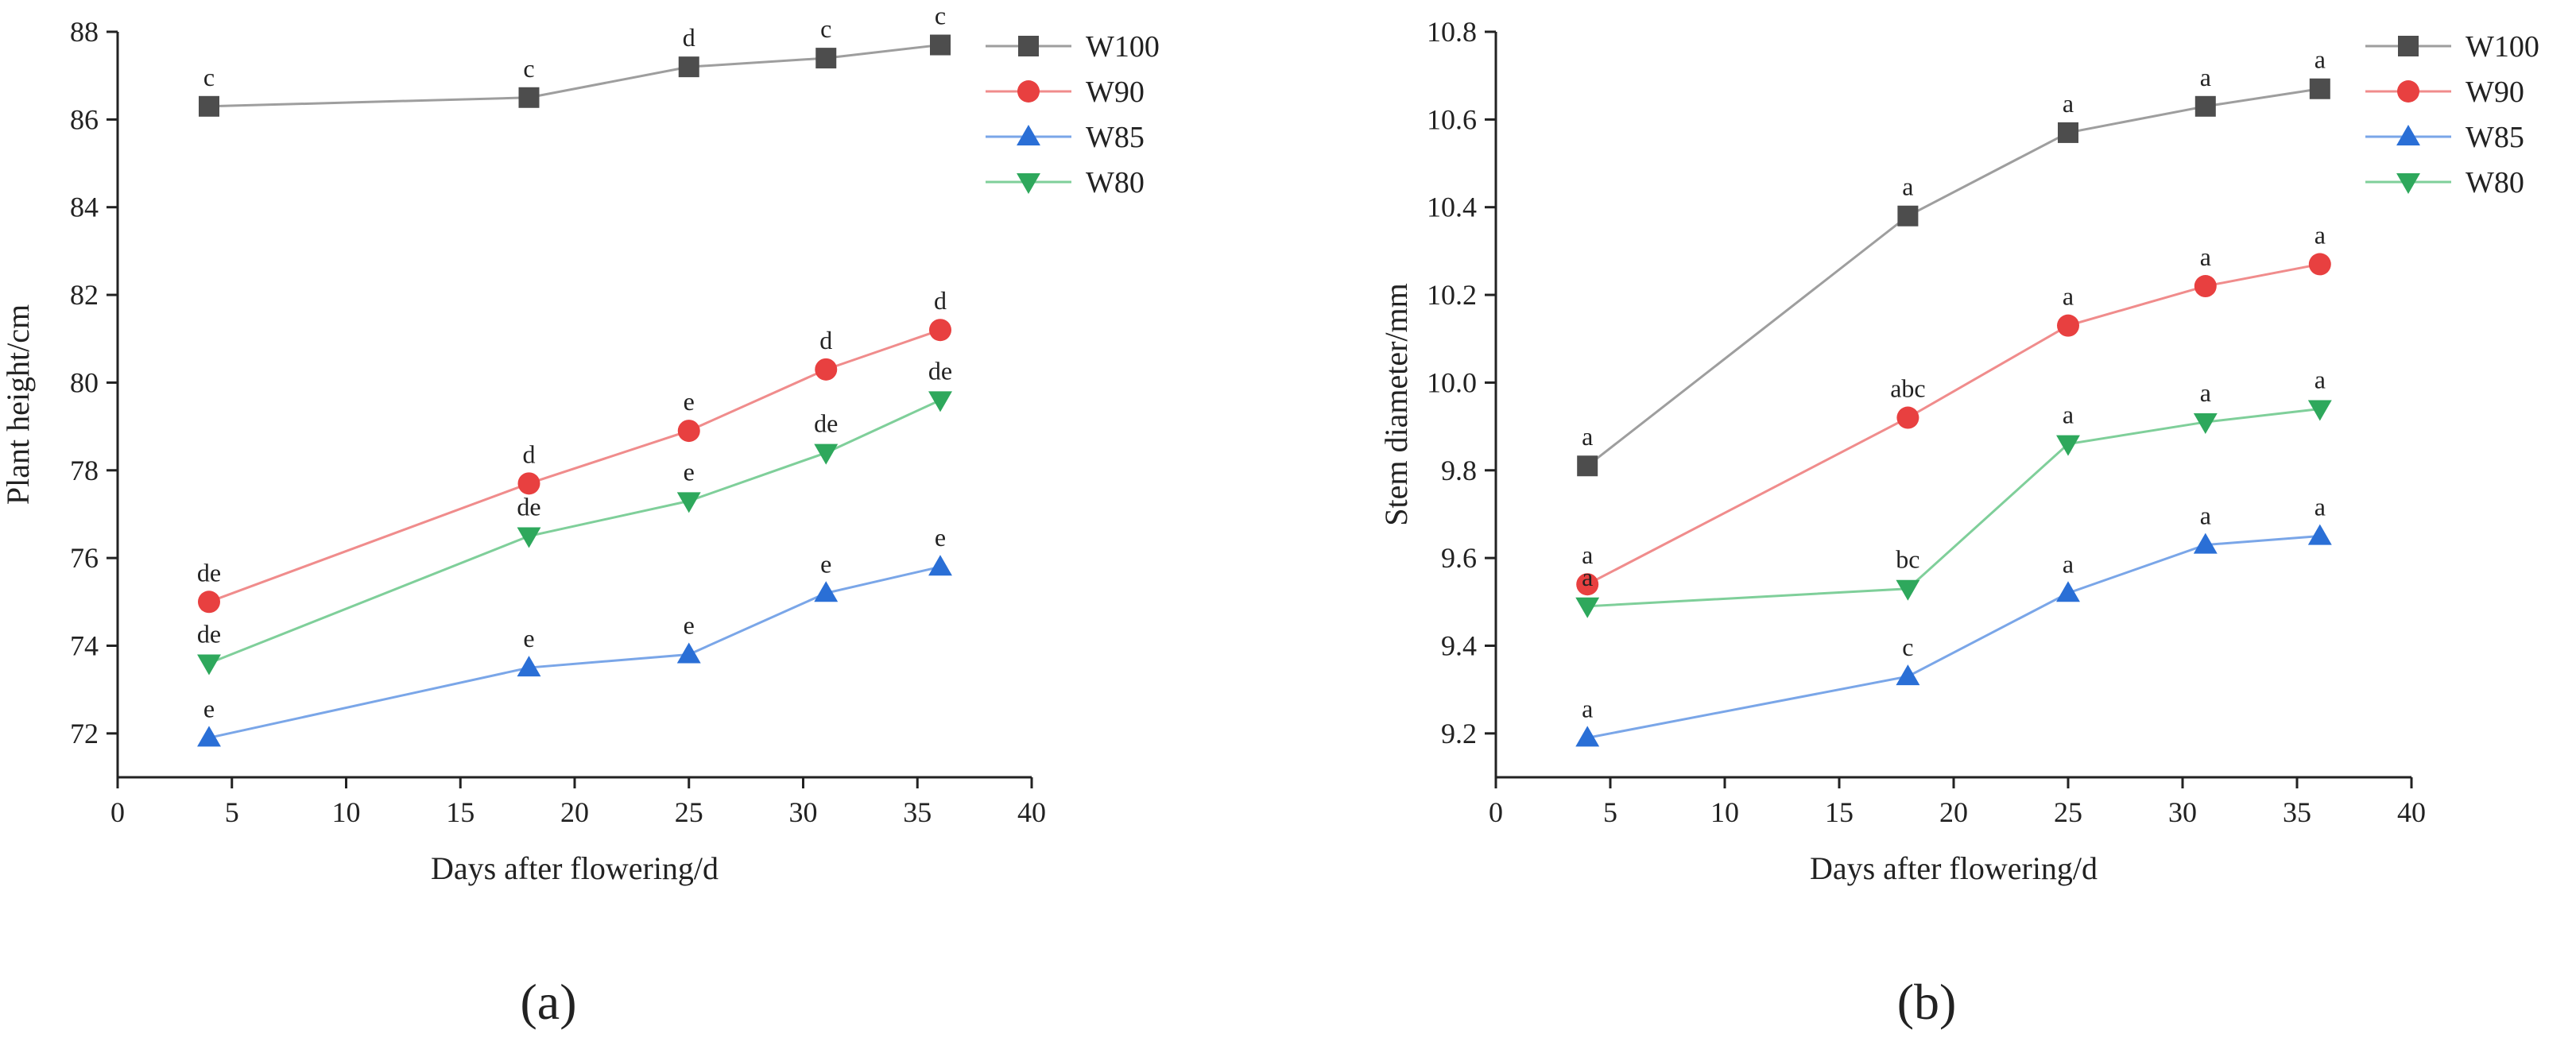  Describe the element at coordinates (18, 404) in the screenshot. I see `y-axis-title: Plant height/cm` at that location.